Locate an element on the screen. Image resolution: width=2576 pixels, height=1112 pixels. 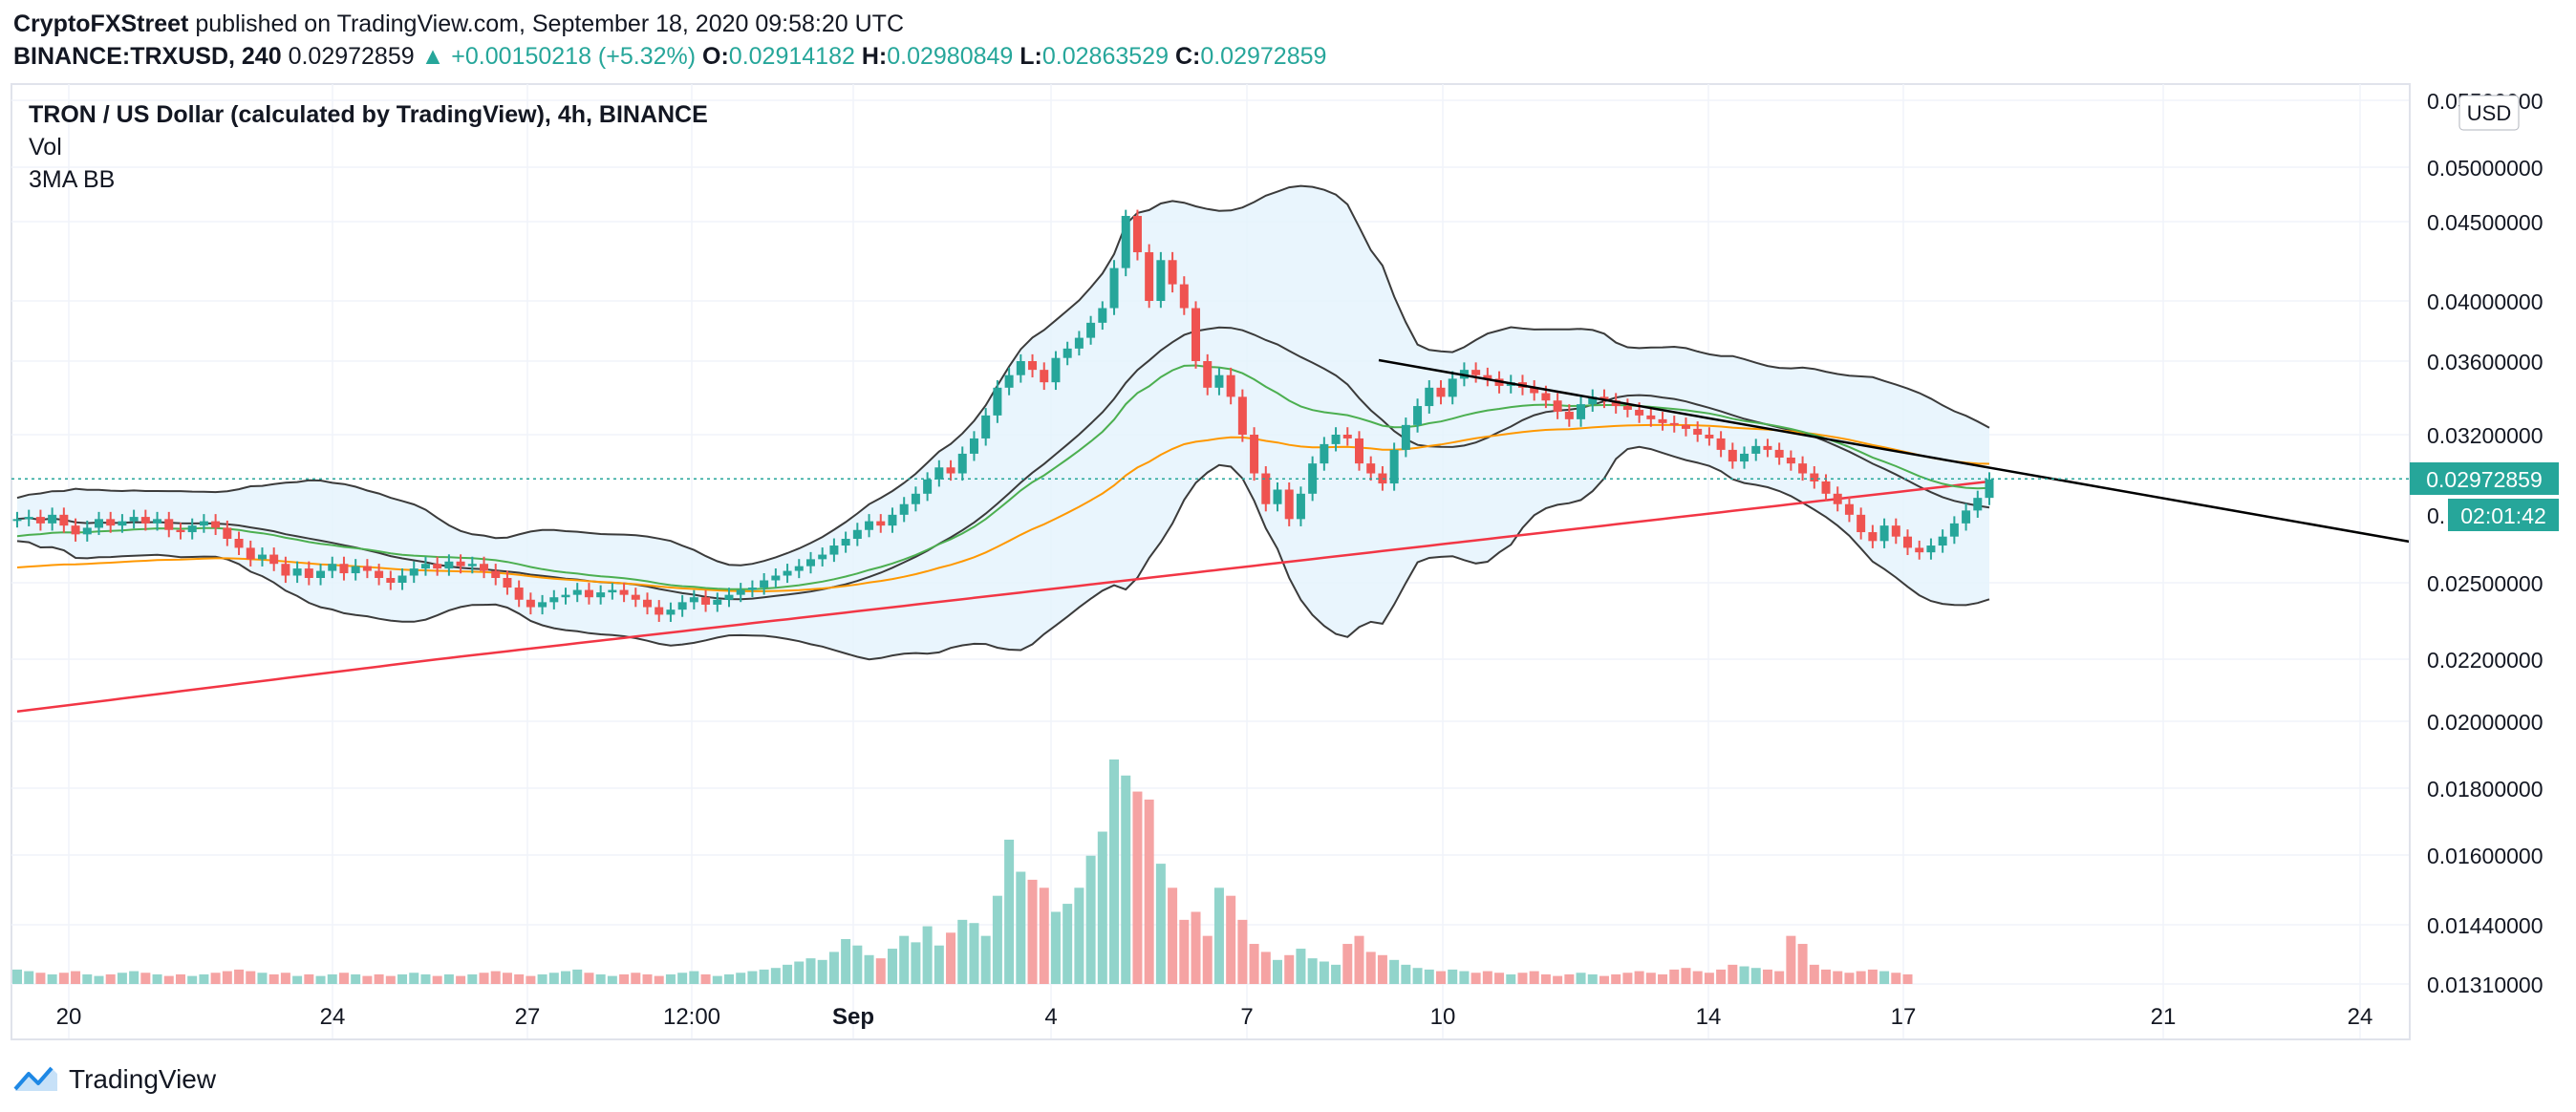
price-tick-label: 0.01310000 is located at coordinates (2485, 985).